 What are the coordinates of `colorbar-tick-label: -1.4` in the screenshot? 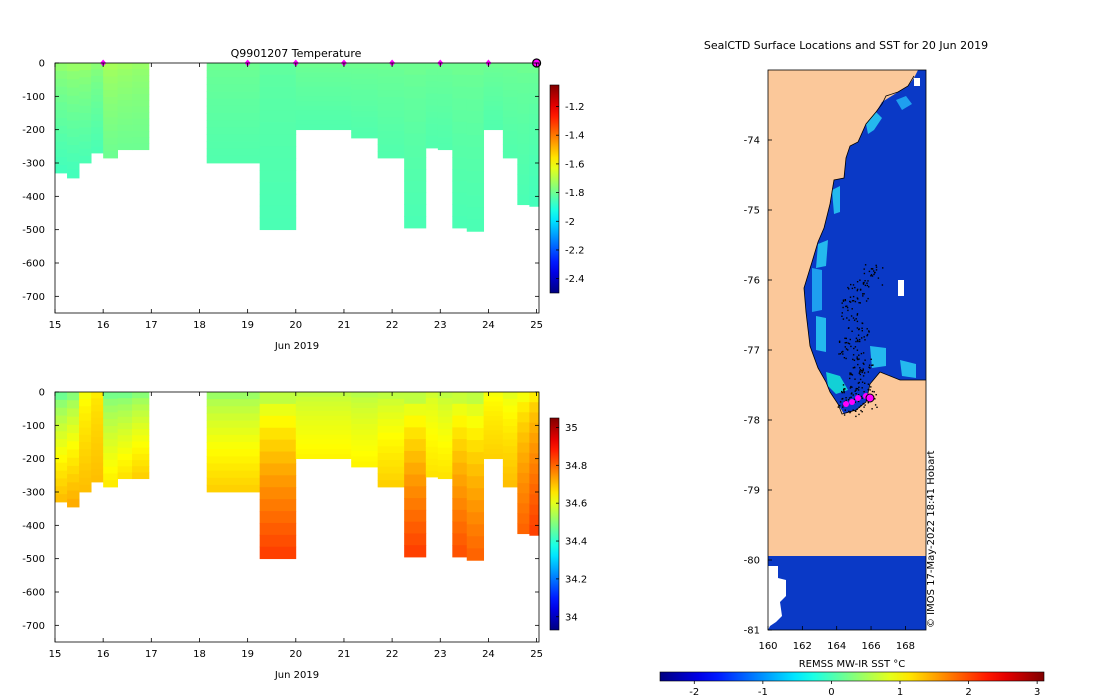 It's located at (575, 136).